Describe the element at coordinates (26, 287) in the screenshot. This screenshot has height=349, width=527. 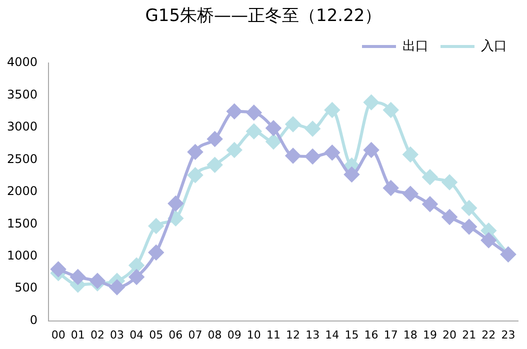
I see `y-tick-label: 500` at that location.